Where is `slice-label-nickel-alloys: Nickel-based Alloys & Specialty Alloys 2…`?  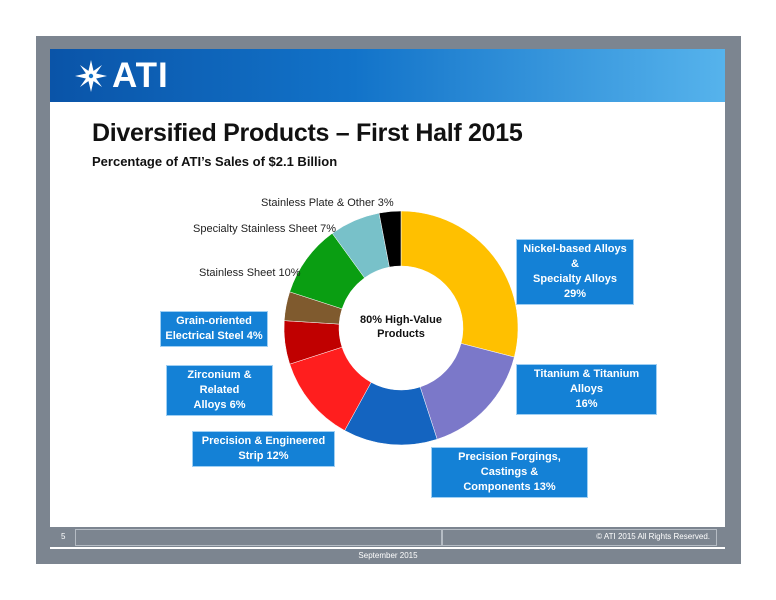 slice-label-nickel-alloys: Nickel-based Alloys & Specialty Alloys 2… is located at coordinates (575, 272).